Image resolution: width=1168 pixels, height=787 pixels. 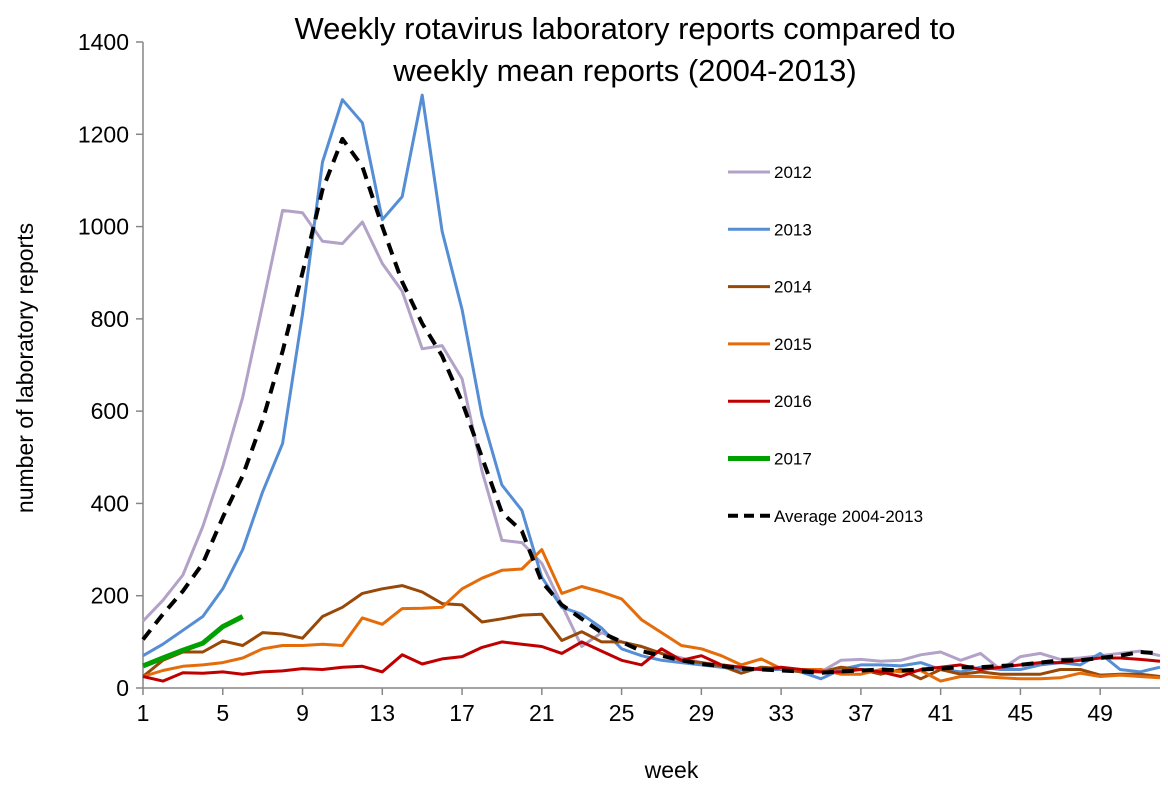 What do you see at coordinates (222, 713) in the screenshot?
I see `x-tick-label: 5` at bounding box center [222, 713].